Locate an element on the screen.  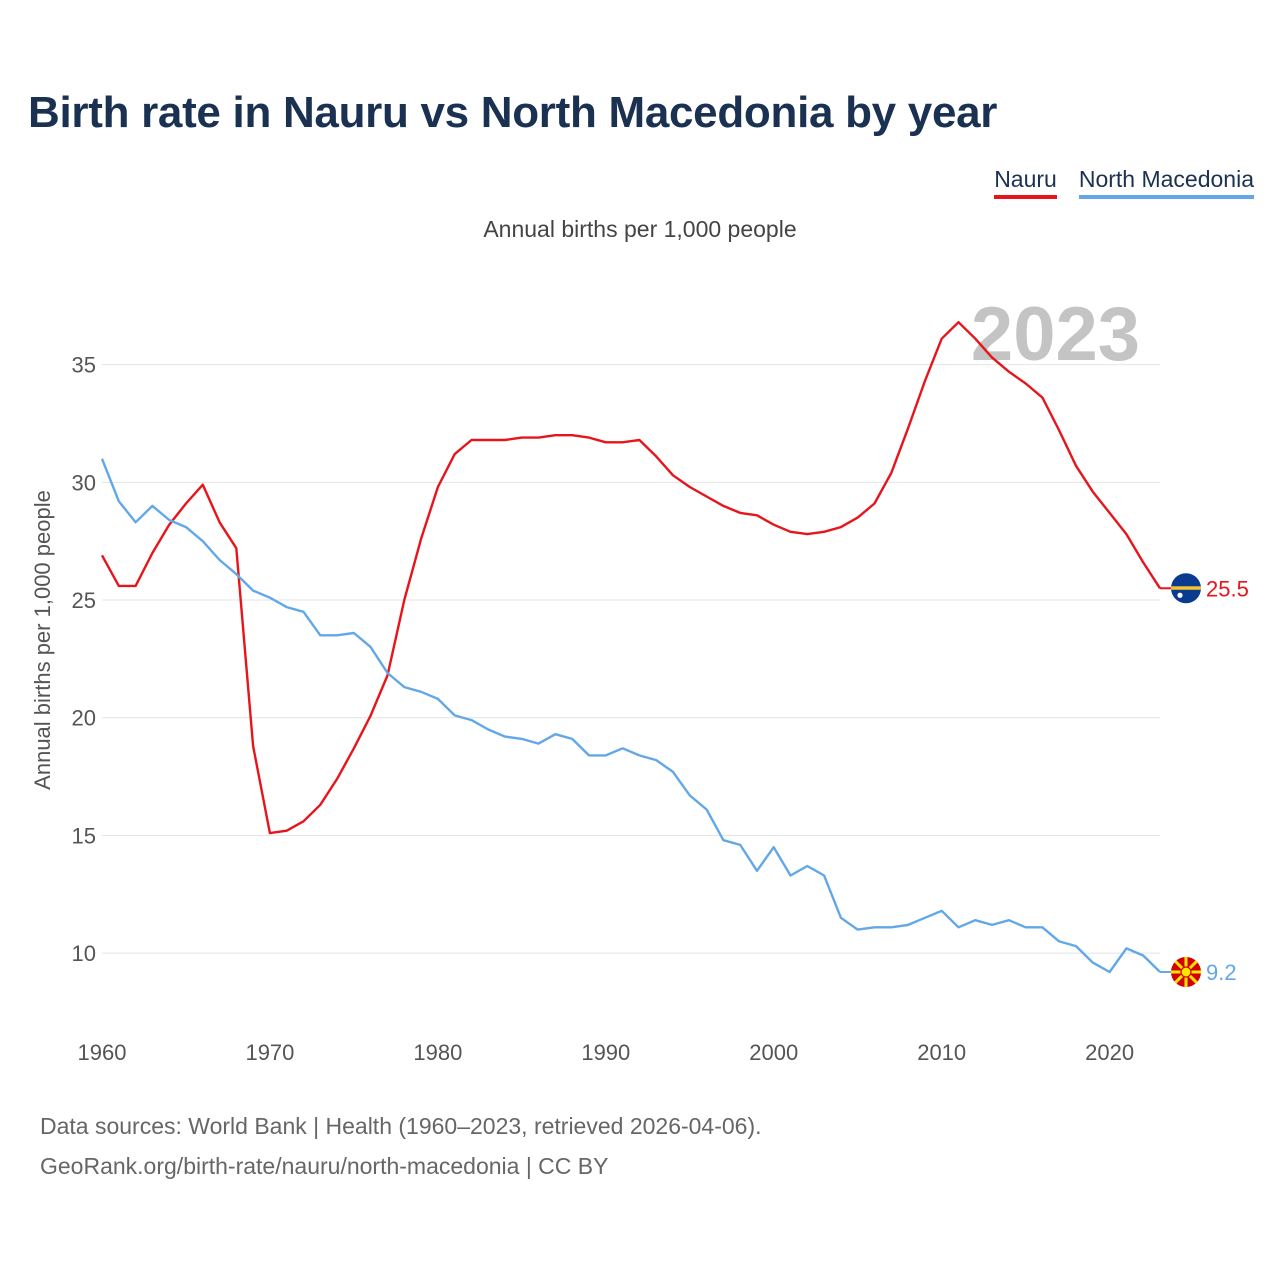
series-endpoints: 25.5 9.2 is located at coordinates (1204, 780).